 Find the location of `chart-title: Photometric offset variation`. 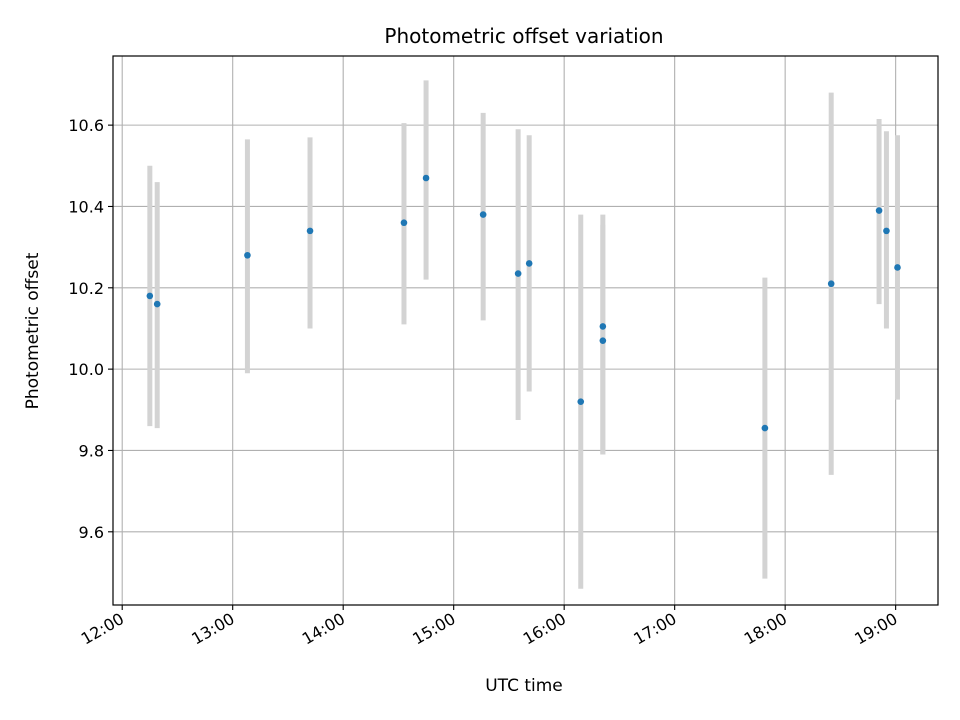

chart-title: Photometric offset variation is located at coordinates (523, 36).